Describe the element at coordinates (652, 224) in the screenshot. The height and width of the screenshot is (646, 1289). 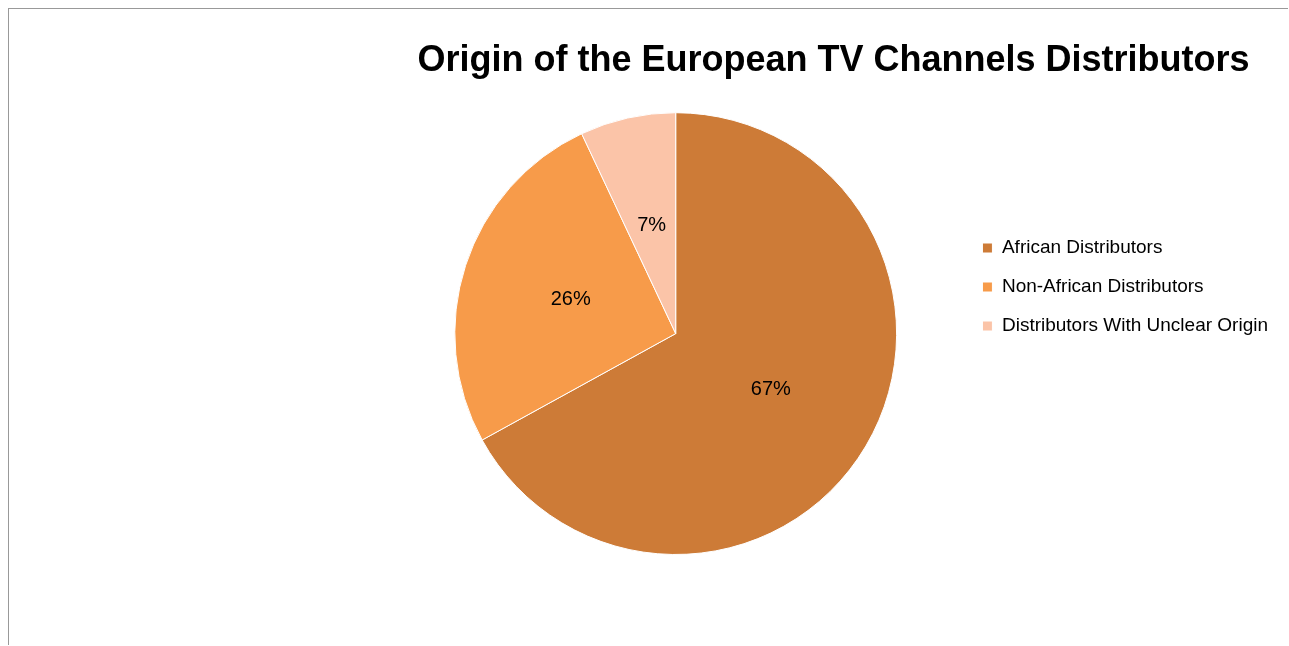
I see `data-label: 7%` at that location.